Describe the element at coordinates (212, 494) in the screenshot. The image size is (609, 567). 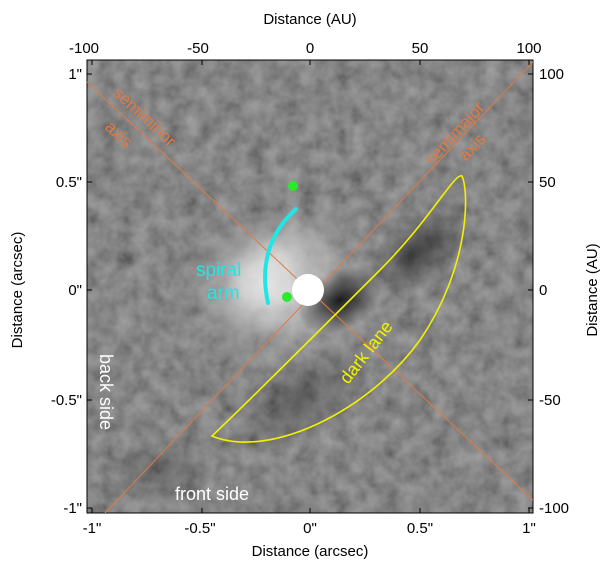
I see `front-side-label: front side` at that location.